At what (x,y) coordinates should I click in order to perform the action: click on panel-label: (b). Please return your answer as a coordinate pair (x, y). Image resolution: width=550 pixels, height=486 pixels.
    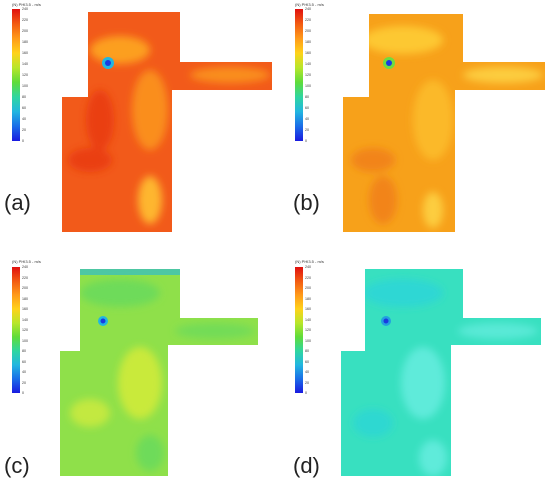
    Looking at the image, I should click on (306, 202).